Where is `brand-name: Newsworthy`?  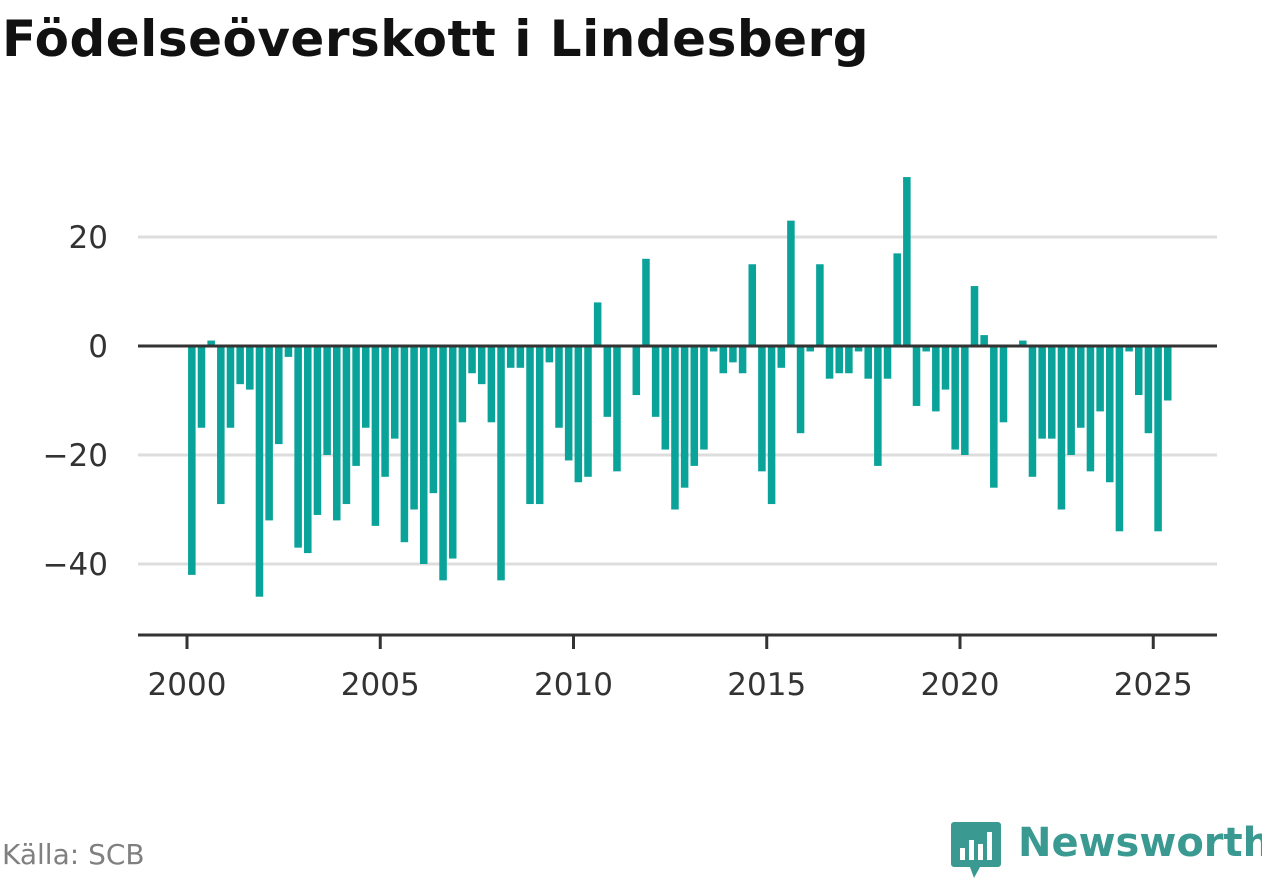
brand-name: Newsworthy is located at coordinates (1140, 843).